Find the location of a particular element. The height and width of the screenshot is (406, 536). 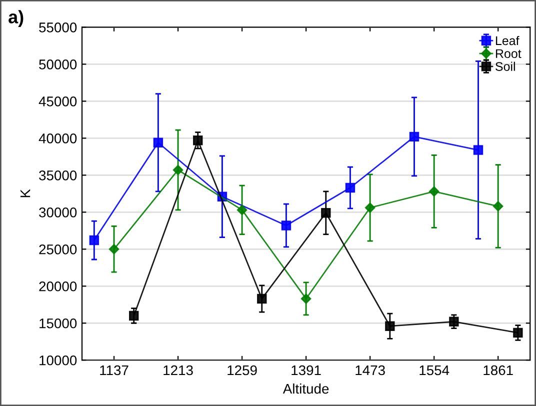

x-tick-label: 1137 is located at coordinates (114, 370).